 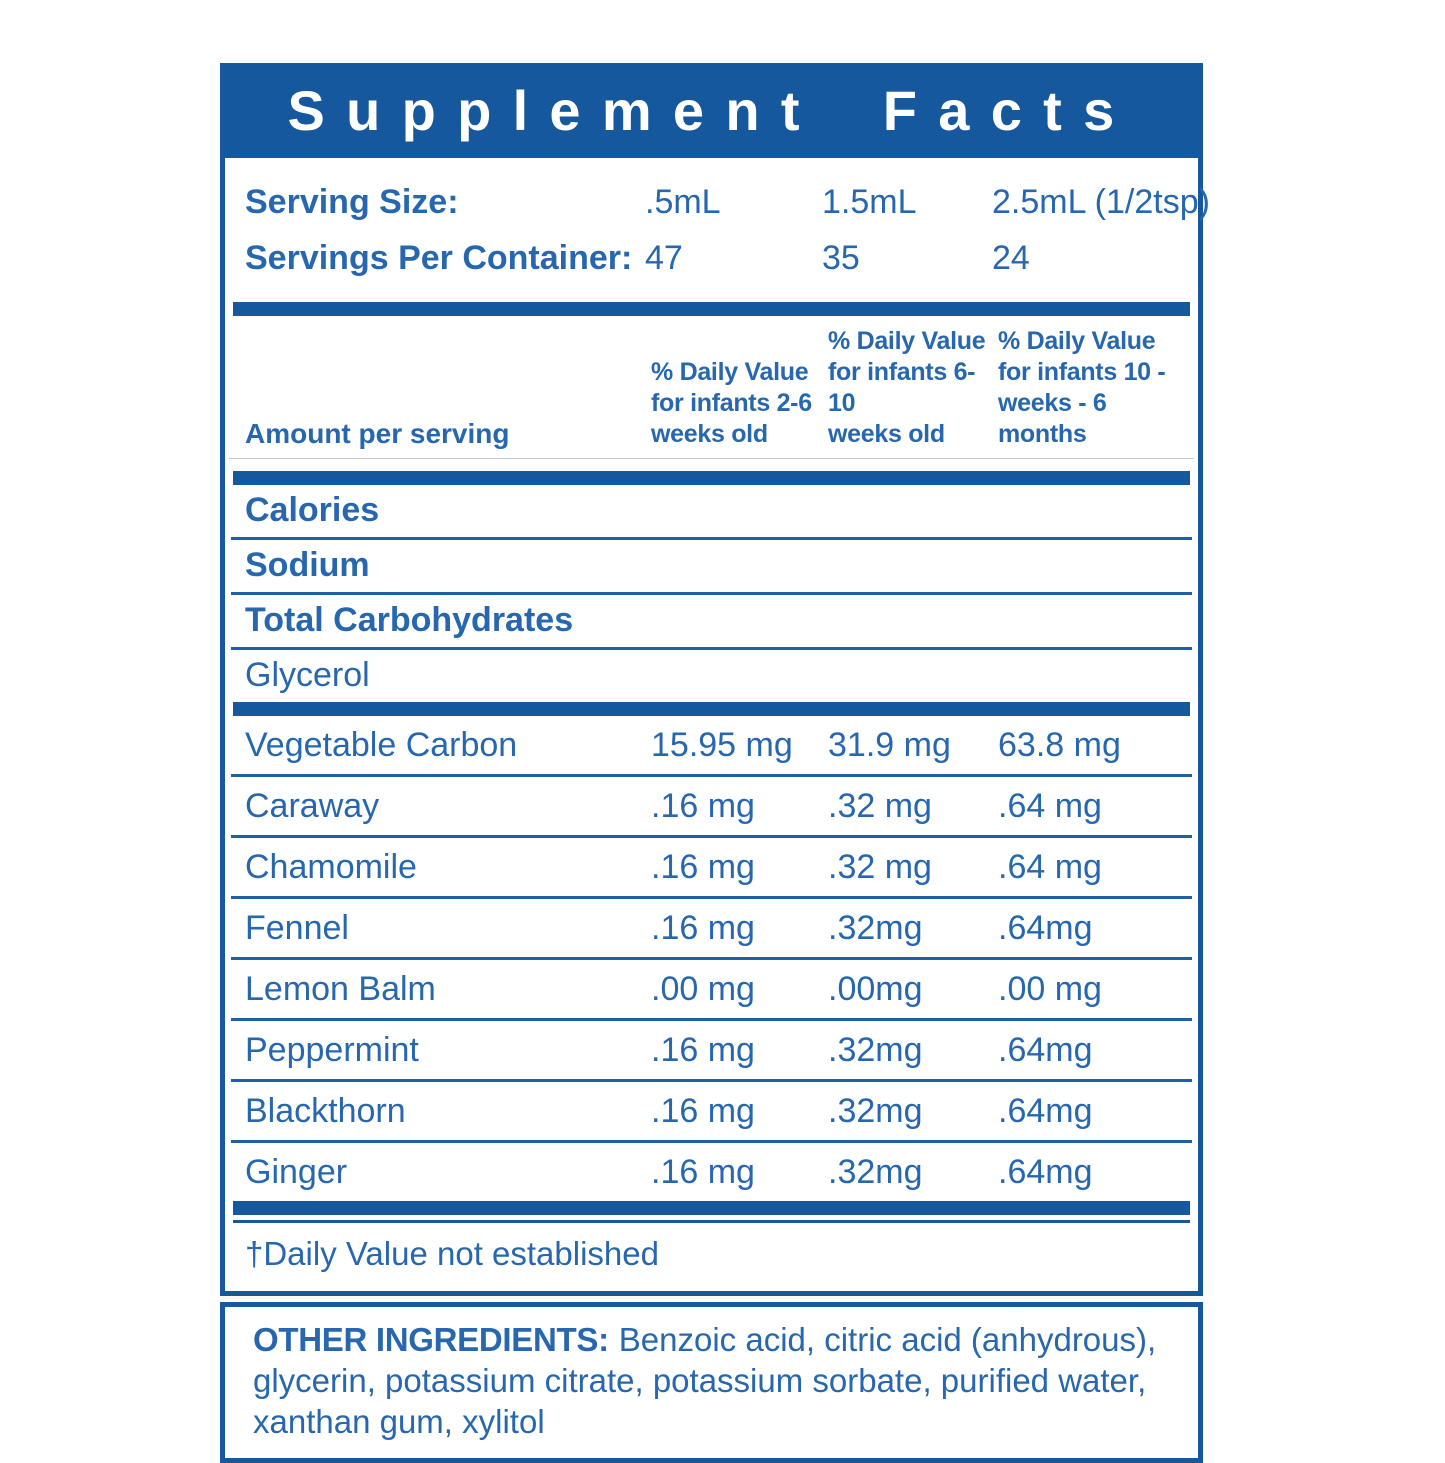 I want to click on row-label: Chamomile, so click(x=331, y=867).